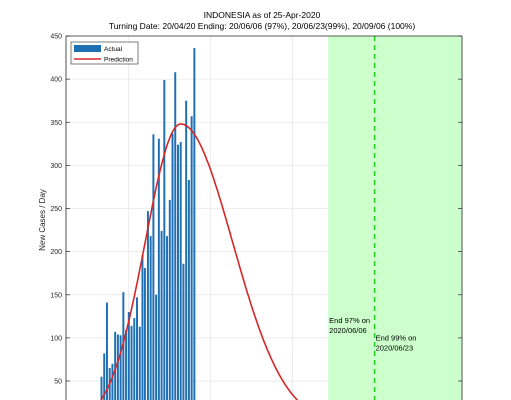 The image size is (511, 400). Describe the element at coordinates (396, 337) in the screenshot. I see `annotation-line: End 99% on` at that location.